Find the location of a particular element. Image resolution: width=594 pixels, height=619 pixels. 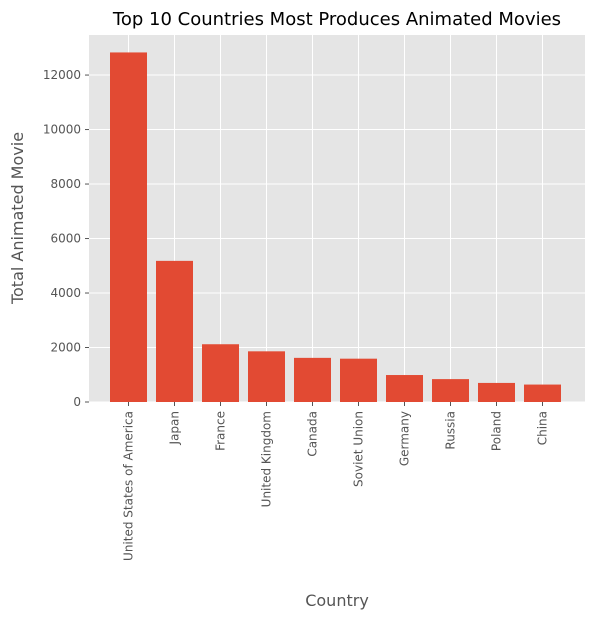

y-tick-label: 6000 is located at coordinates (65, 239).